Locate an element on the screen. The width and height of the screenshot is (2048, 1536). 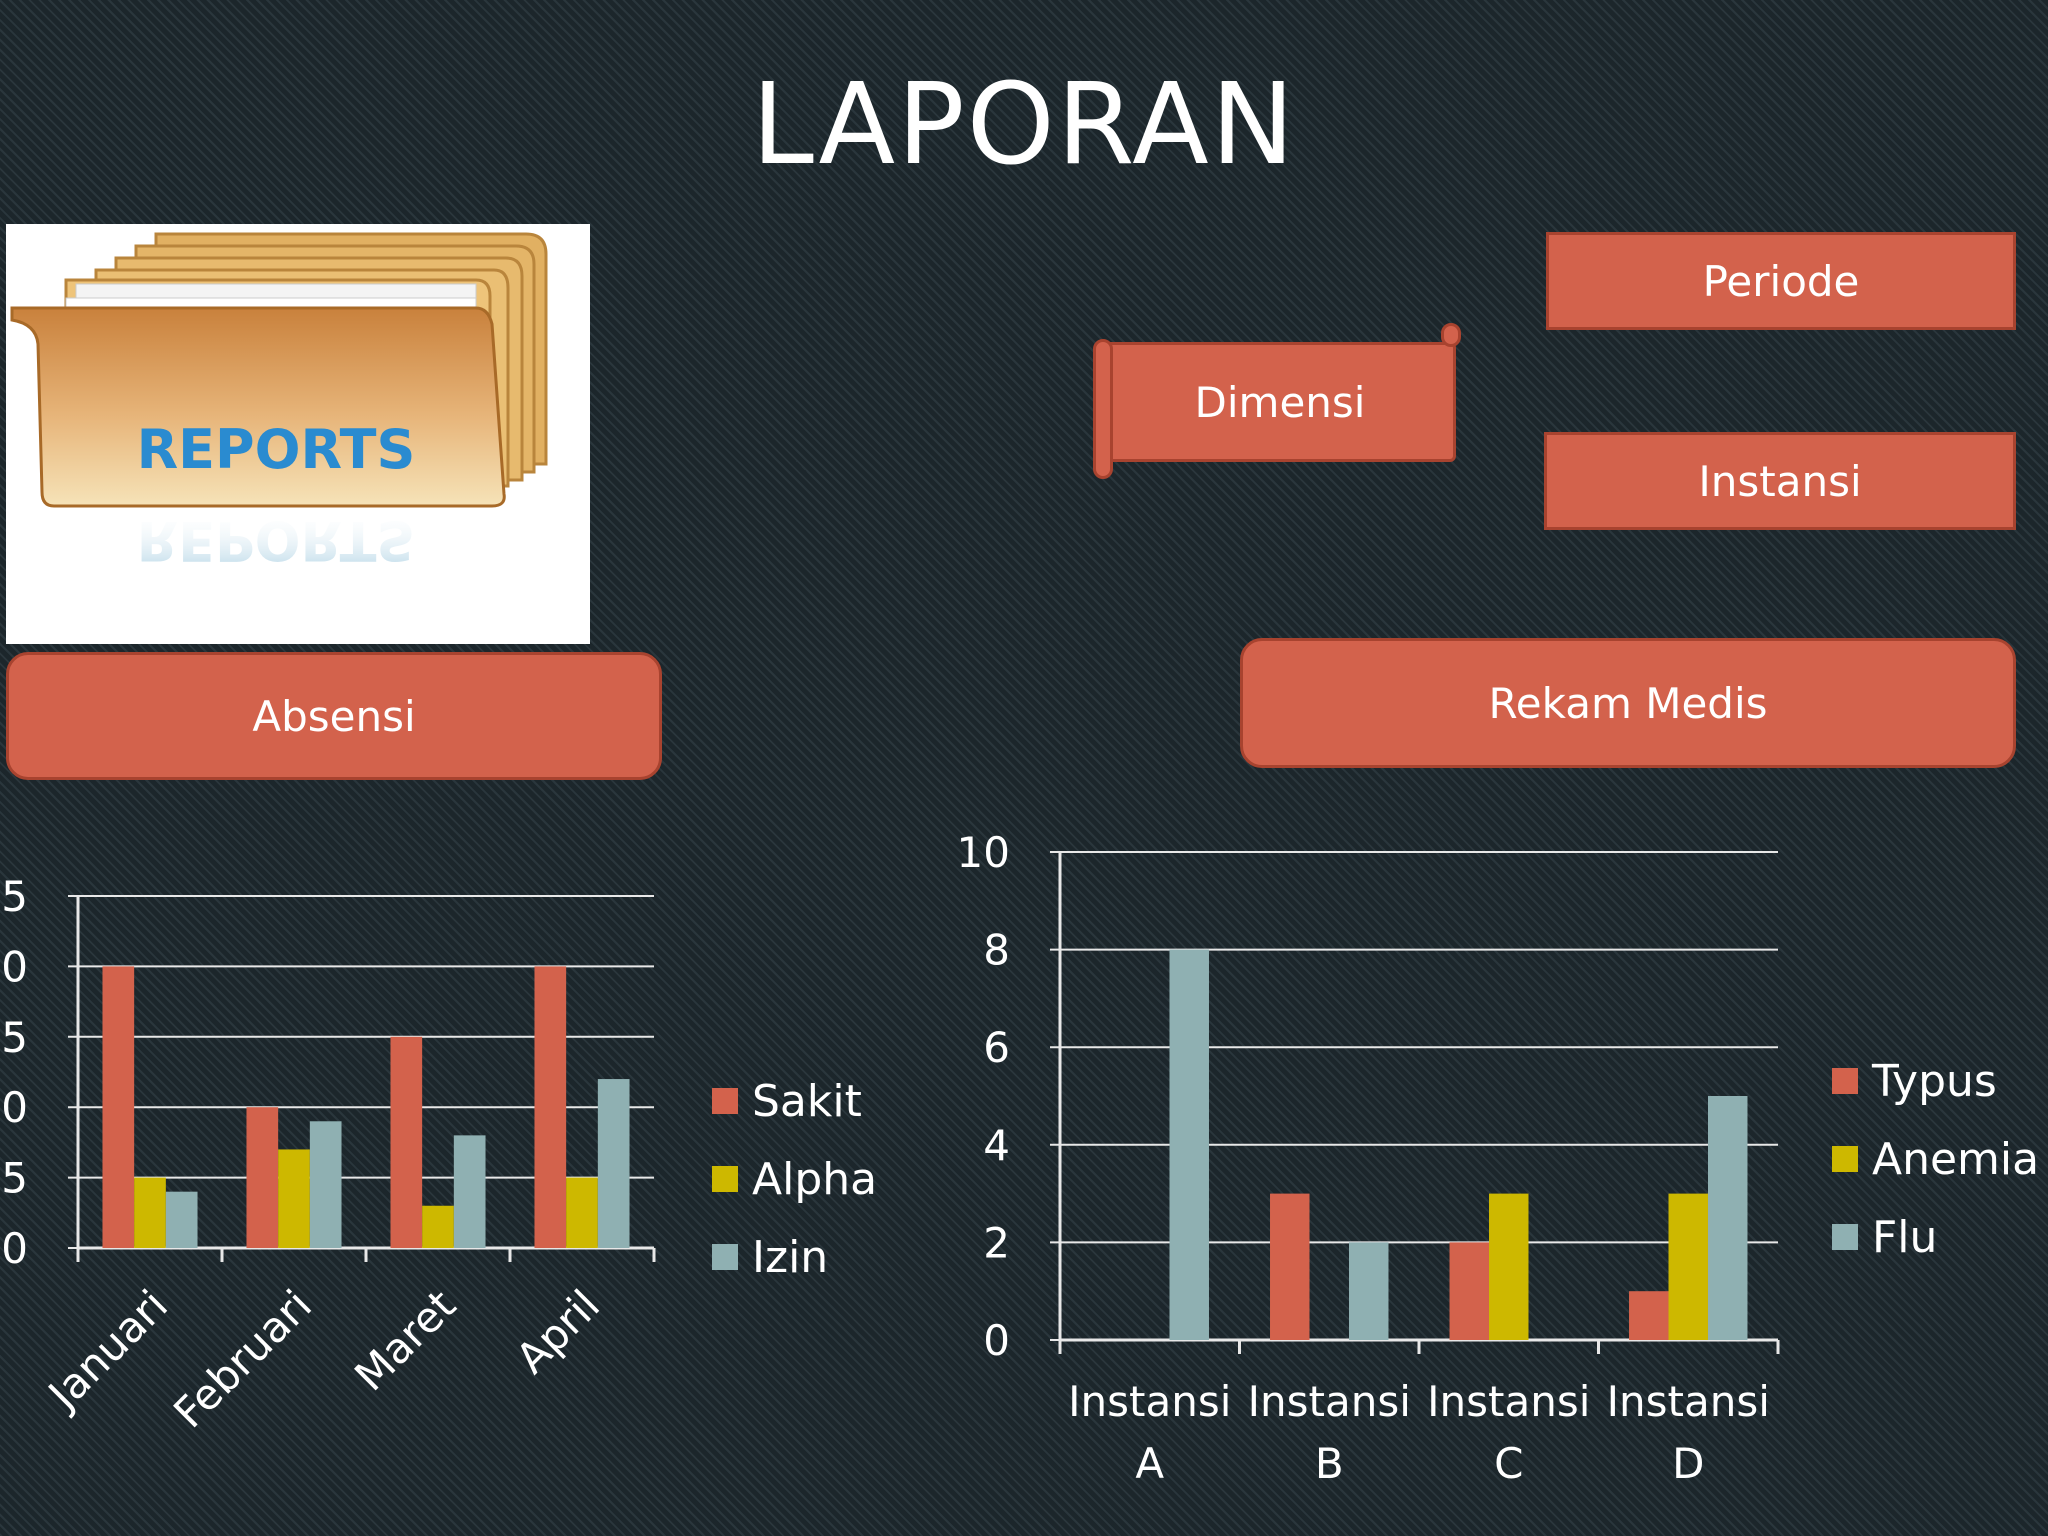
reports-folder-image: REPORTS REPORTS is located at coordinates (298, 434).